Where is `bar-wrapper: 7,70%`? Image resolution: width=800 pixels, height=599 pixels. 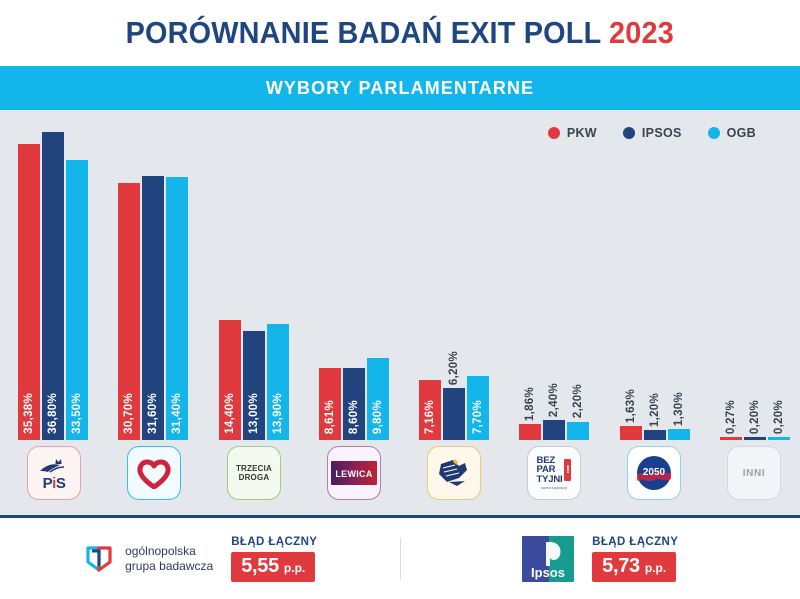
bar-wrapper: 7,70% is located at coordinates (478, 407).